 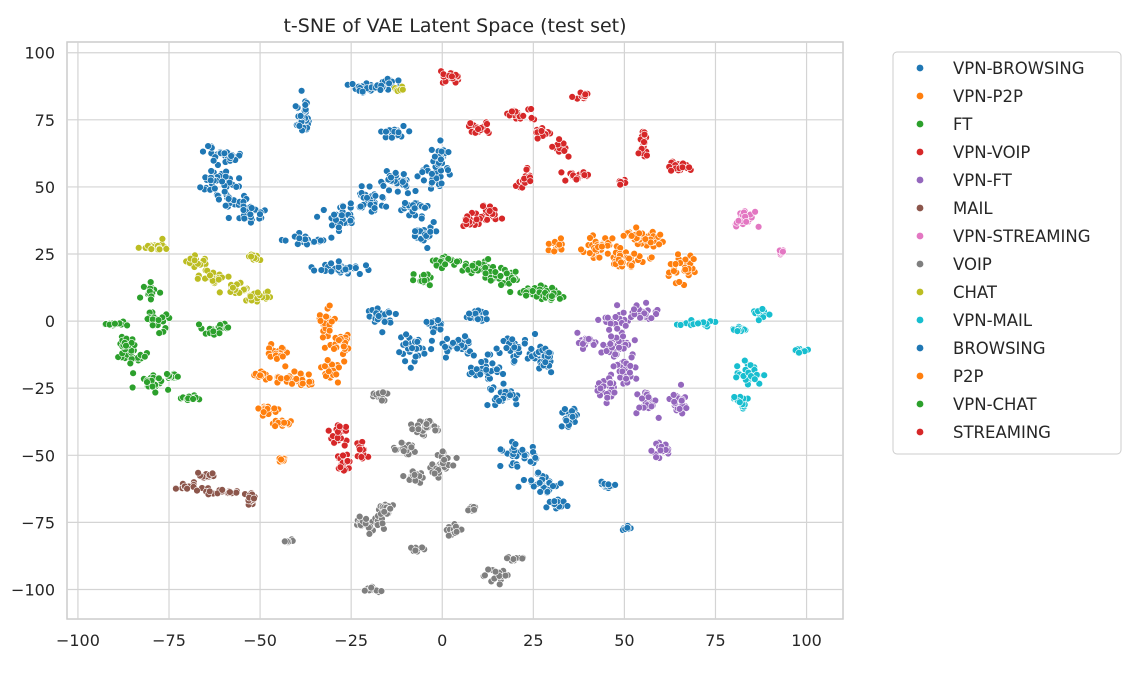 What do you see at coordinates (999, 348) in the screenshot?
I see `legend-label: BROWSING` at bounding box center [999, 348].